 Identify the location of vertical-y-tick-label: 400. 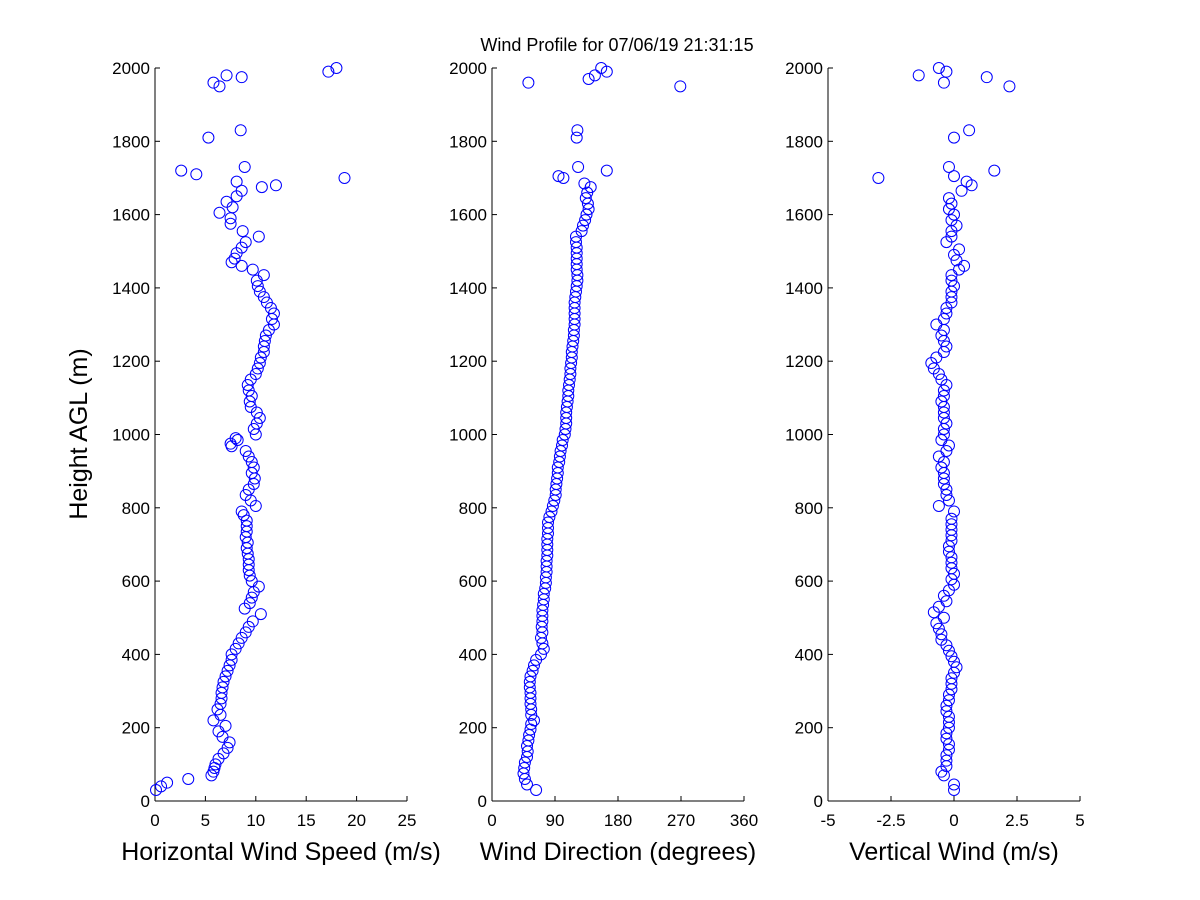
(809, 654).